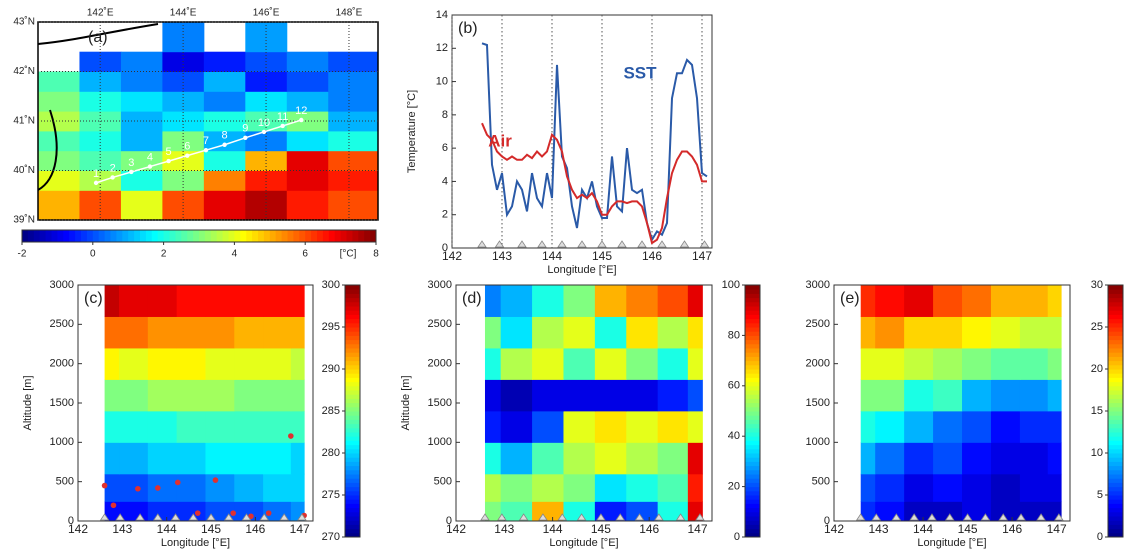  I want to click on x-tick-label: 147, so click(300, 529).